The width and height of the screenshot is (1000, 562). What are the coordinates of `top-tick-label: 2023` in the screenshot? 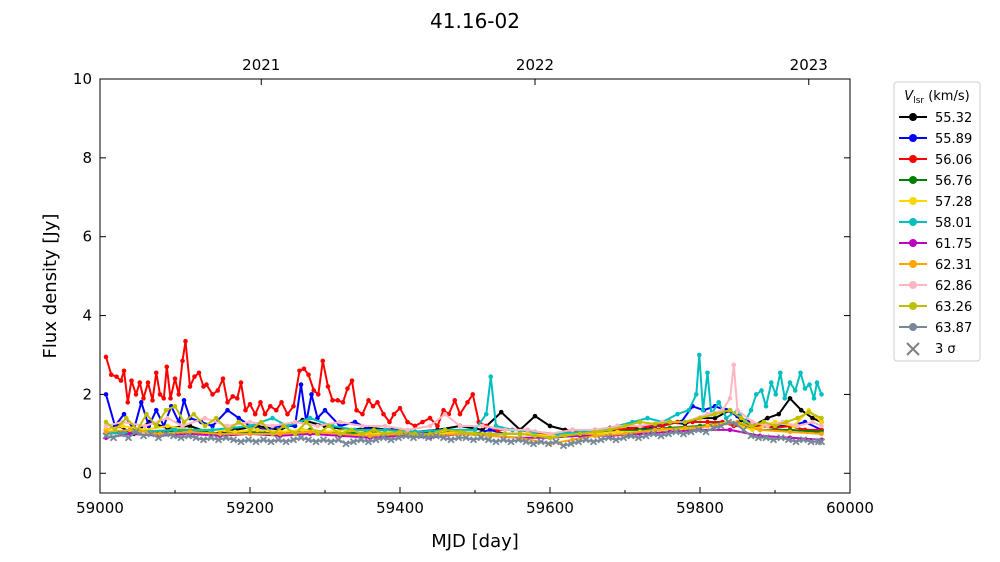 It's located at (809, 65).